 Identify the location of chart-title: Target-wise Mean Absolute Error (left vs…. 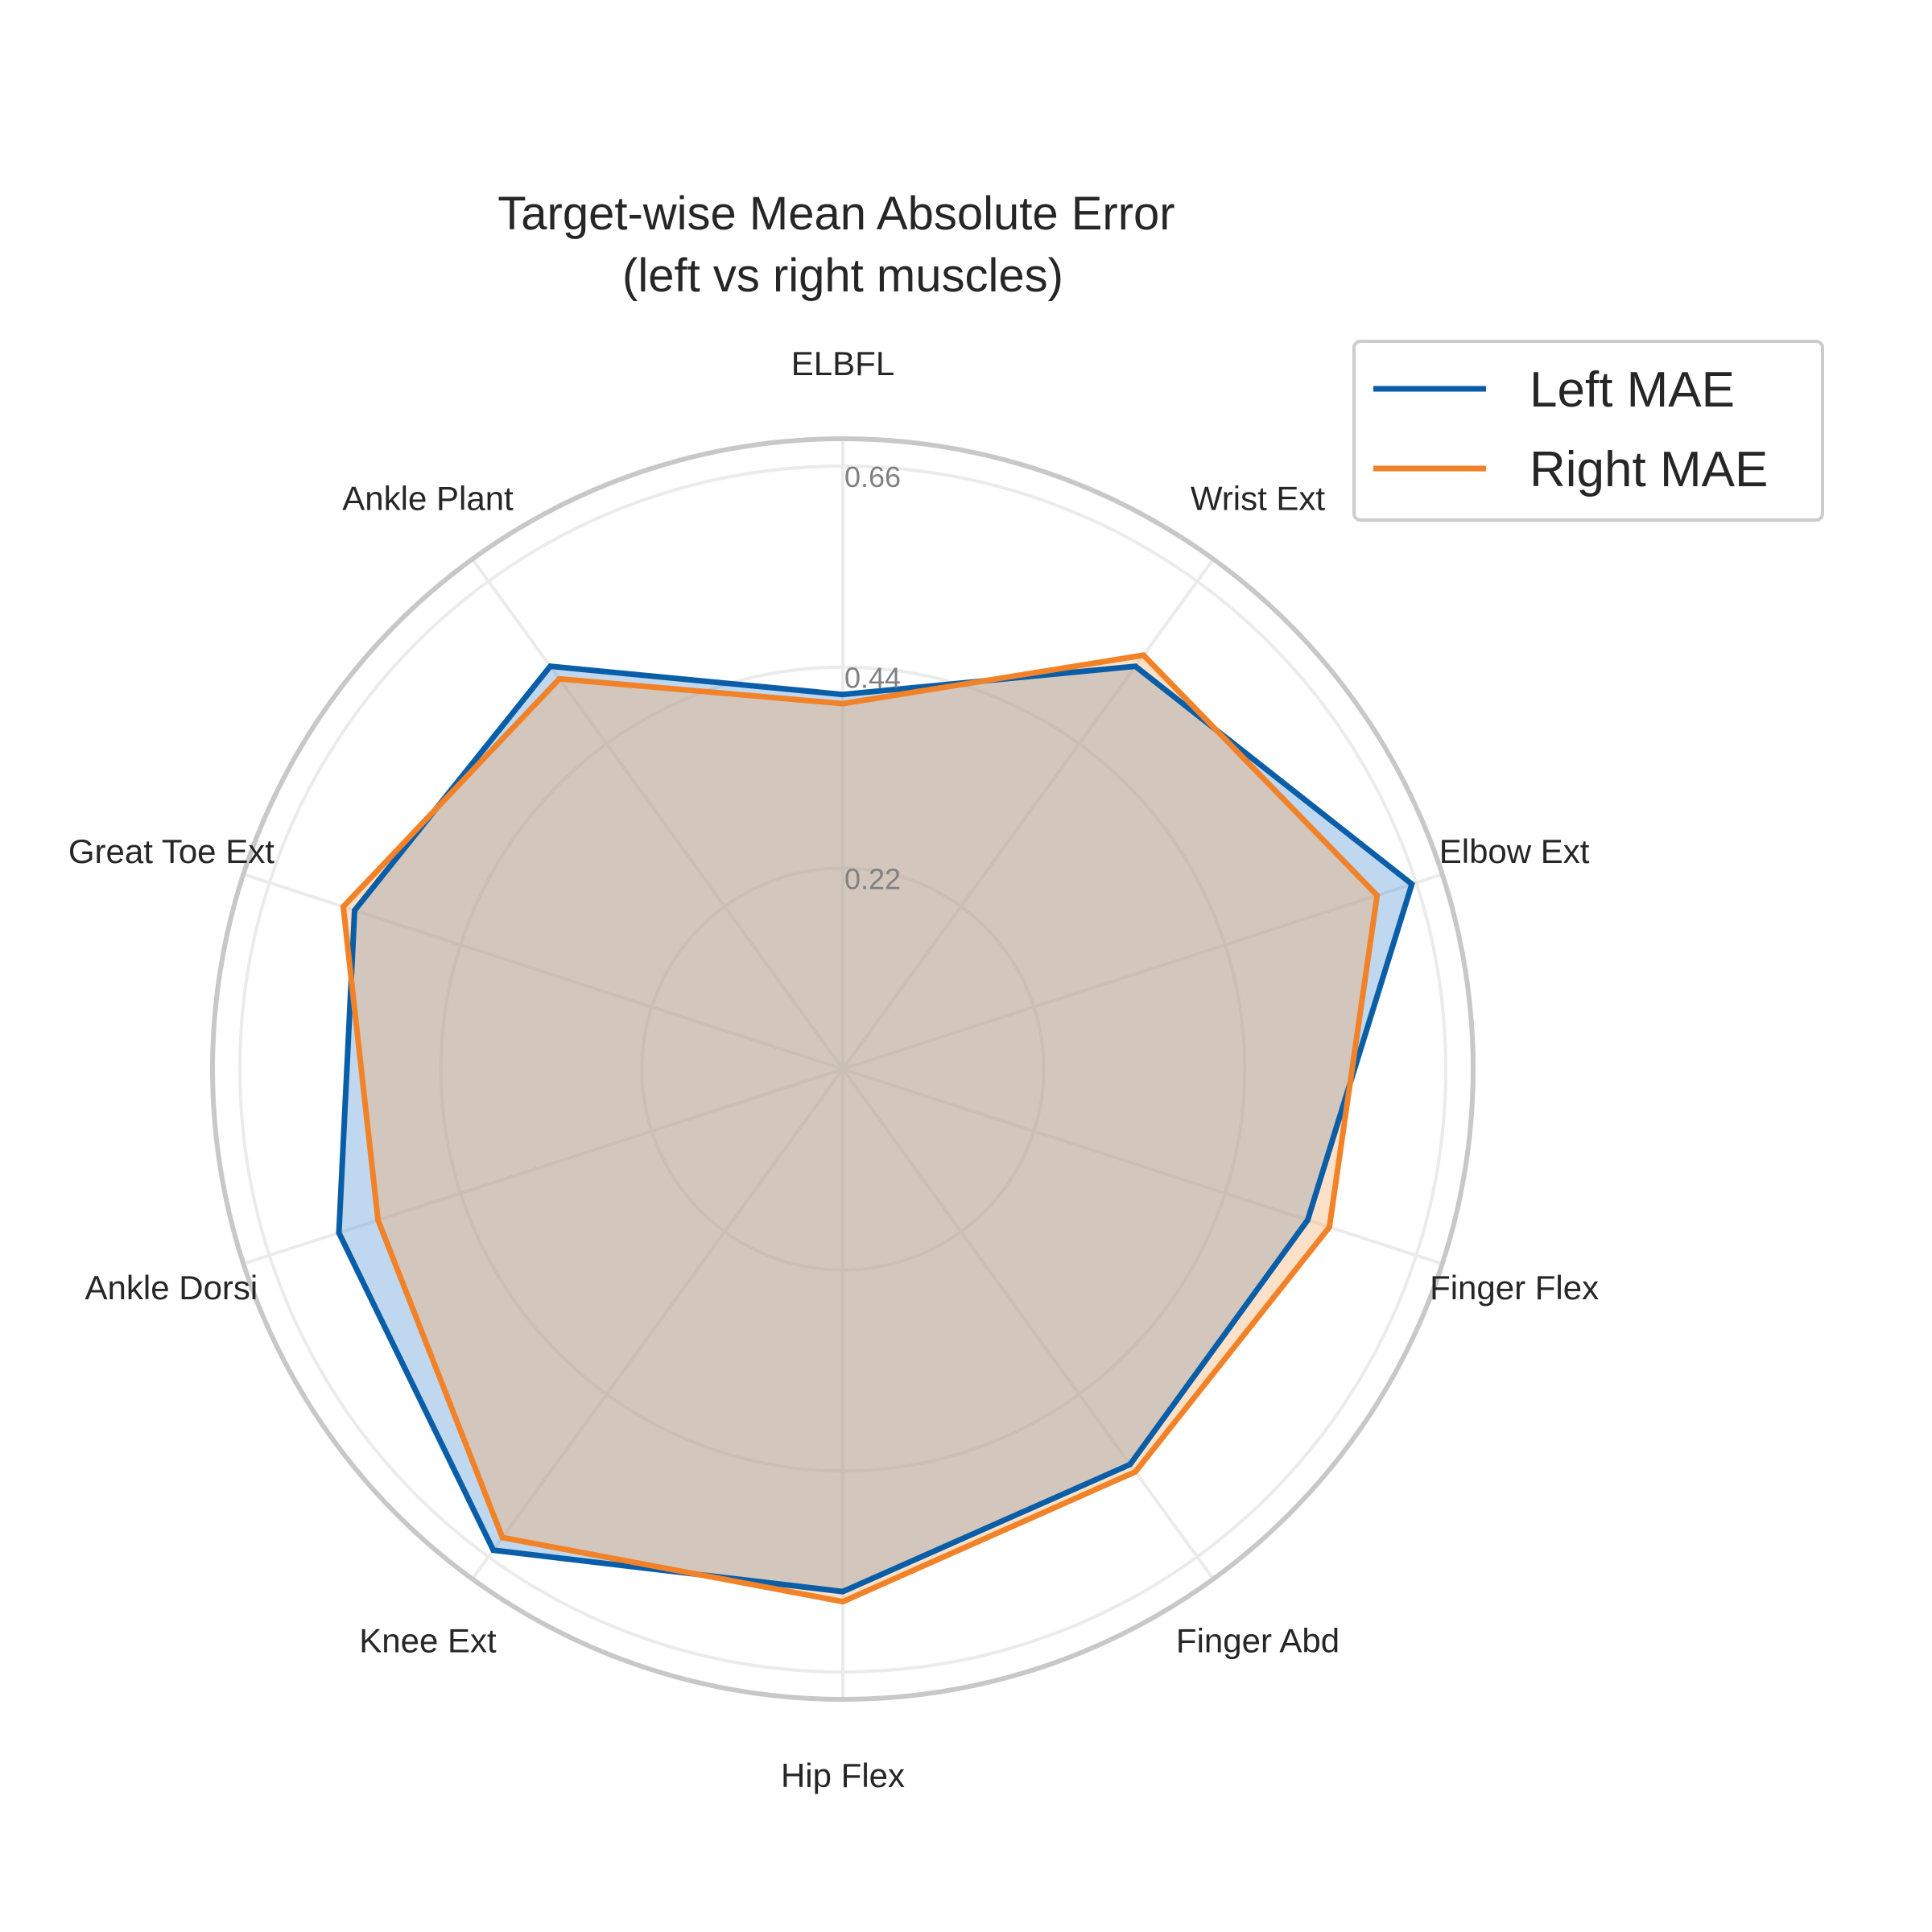
(843, 245).